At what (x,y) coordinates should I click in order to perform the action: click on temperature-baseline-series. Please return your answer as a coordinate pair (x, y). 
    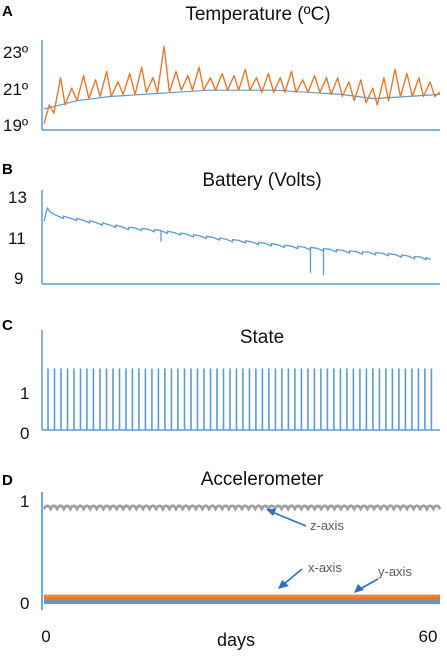
    Looking at the image, I should click on (242, 99).